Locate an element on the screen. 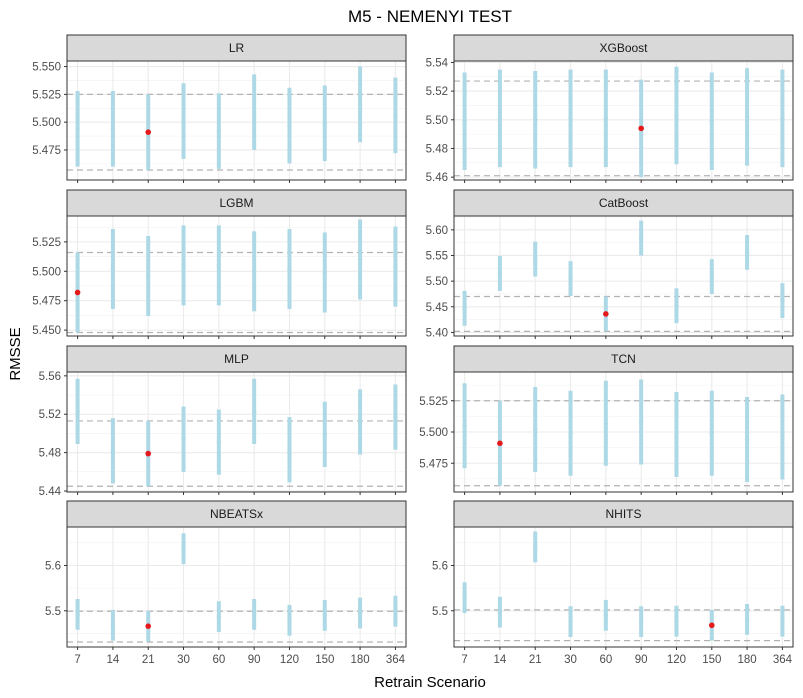 Image resolution: width=803 pixels, height=698 pixels. strip-label: NHITS is located at coordinates (624, 514).